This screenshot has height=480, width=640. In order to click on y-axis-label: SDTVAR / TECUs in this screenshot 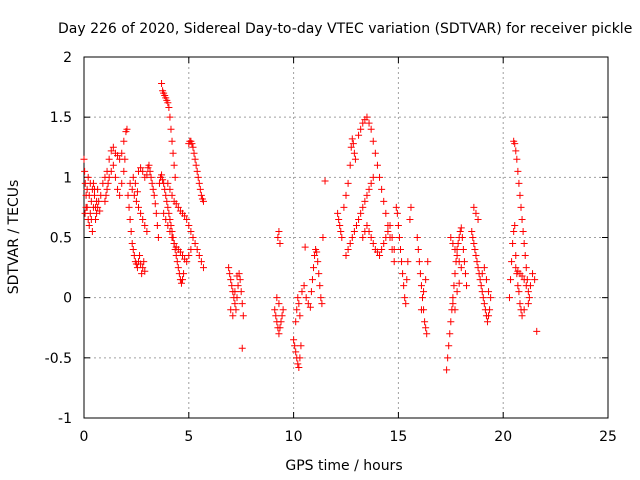, I will do `click(14, 237)`.